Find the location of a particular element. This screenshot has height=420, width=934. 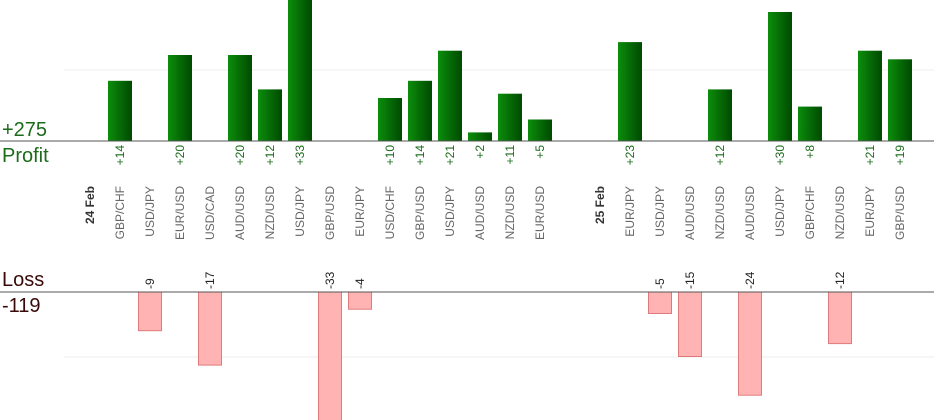

loss-label: Loss is located at coordinates (23, 280).